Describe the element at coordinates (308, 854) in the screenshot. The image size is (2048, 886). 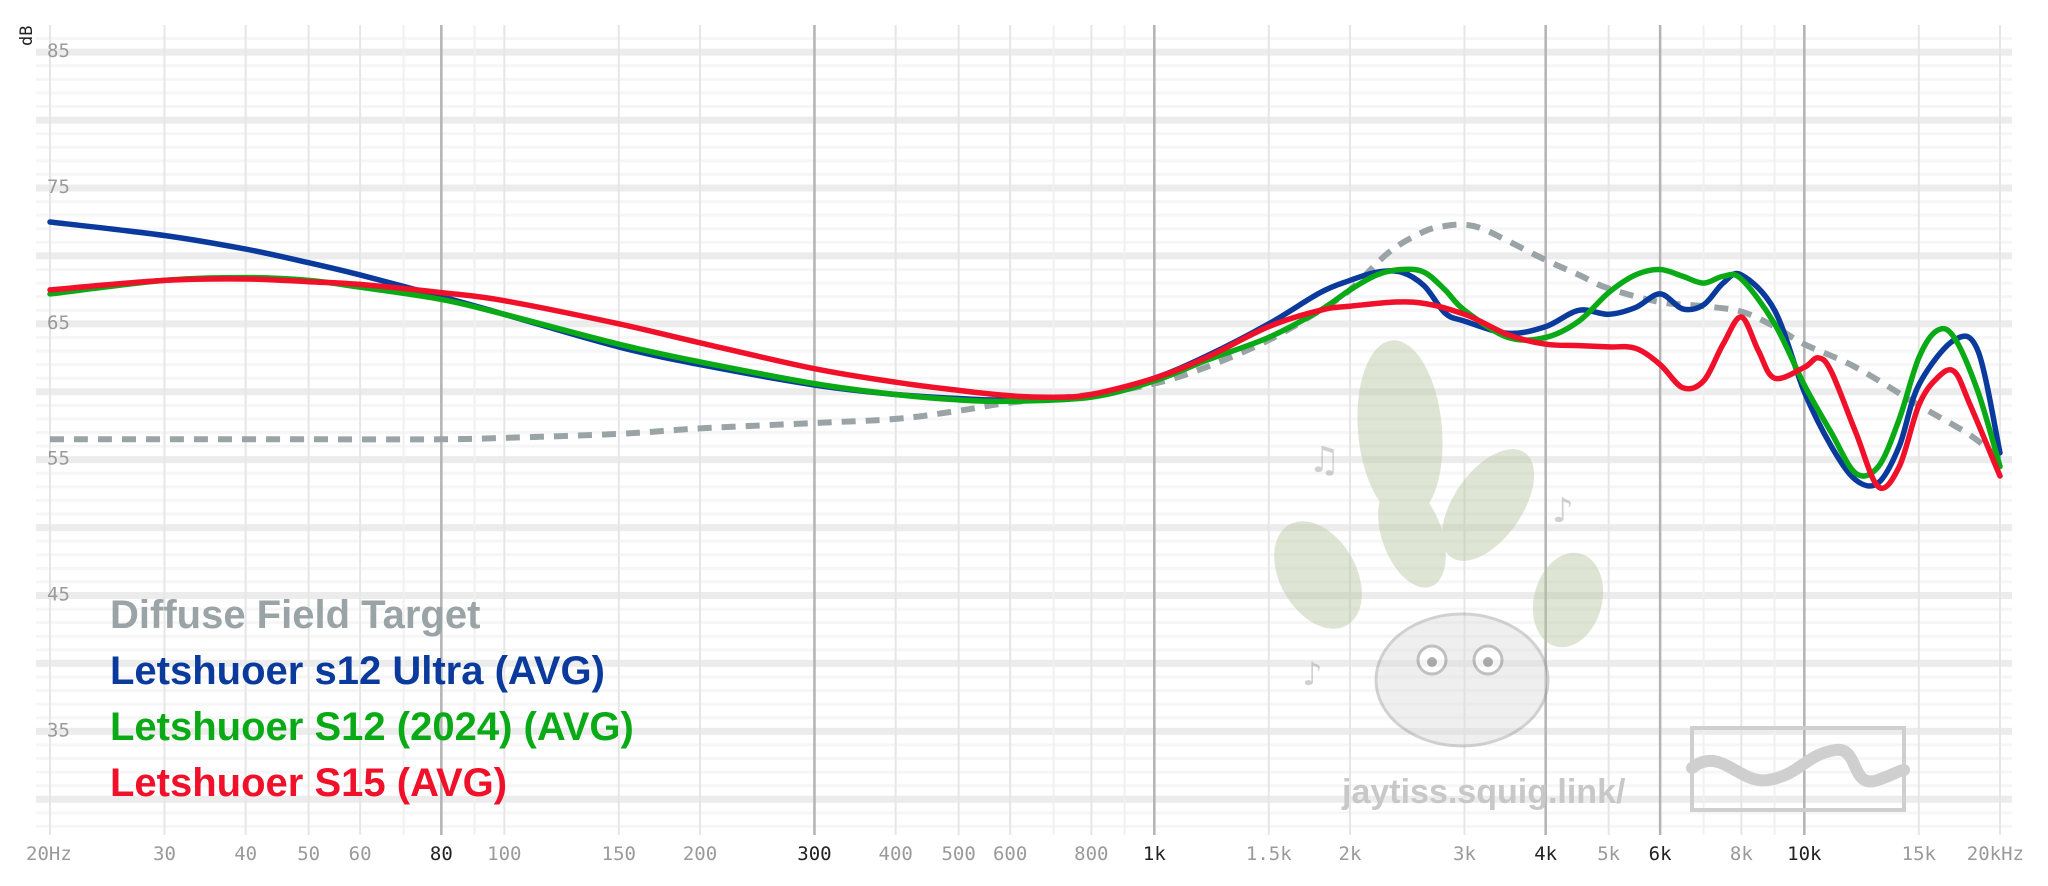
I see `x-tick-label: 50` at that location.